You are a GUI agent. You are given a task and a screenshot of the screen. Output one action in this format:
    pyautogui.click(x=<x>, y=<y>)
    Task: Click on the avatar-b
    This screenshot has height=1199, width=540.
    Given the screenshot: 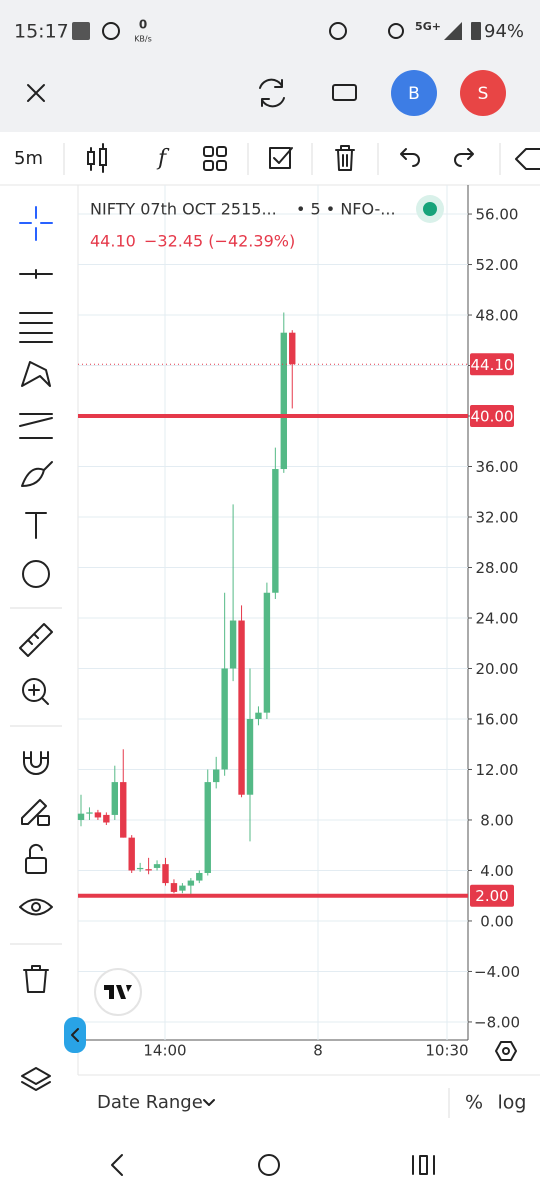 What is the action you would take?
    pyautogui.click(x=414, y=93)
    